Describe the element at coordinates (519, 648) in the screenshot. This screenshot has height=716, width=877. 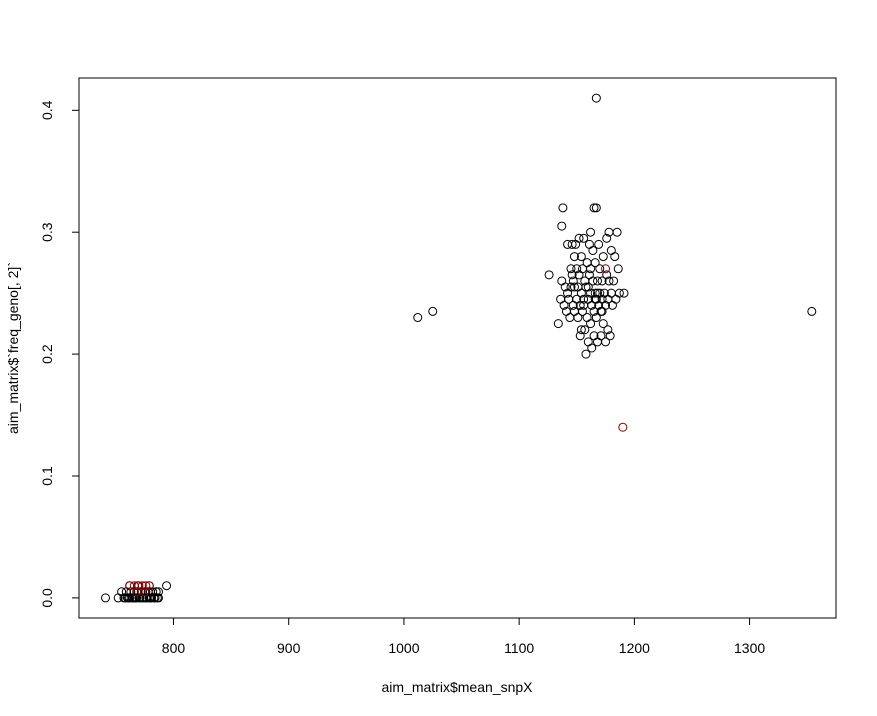
I see `x-tick-label: 1100` at that location.